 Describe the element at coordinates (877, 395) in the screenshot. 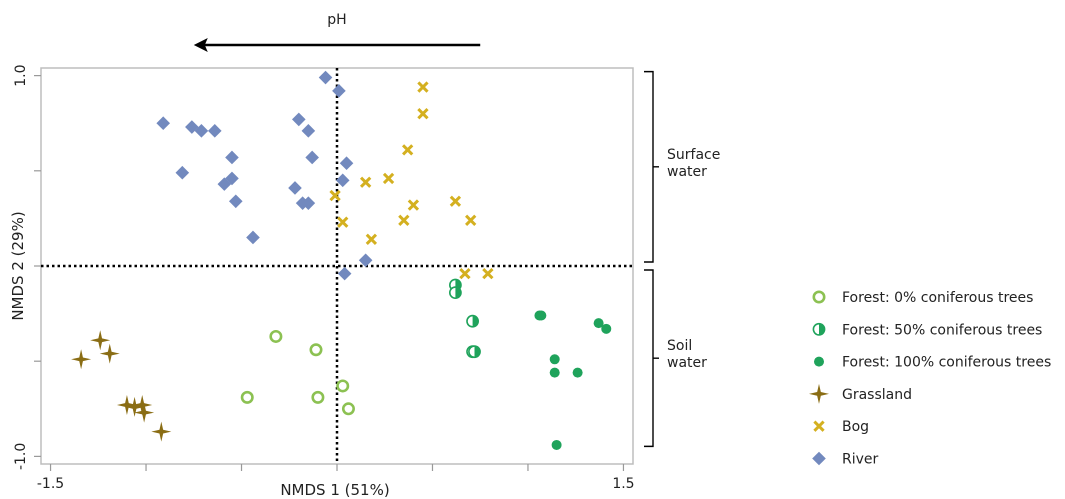

I see `legend-label: Grassland` at that location.